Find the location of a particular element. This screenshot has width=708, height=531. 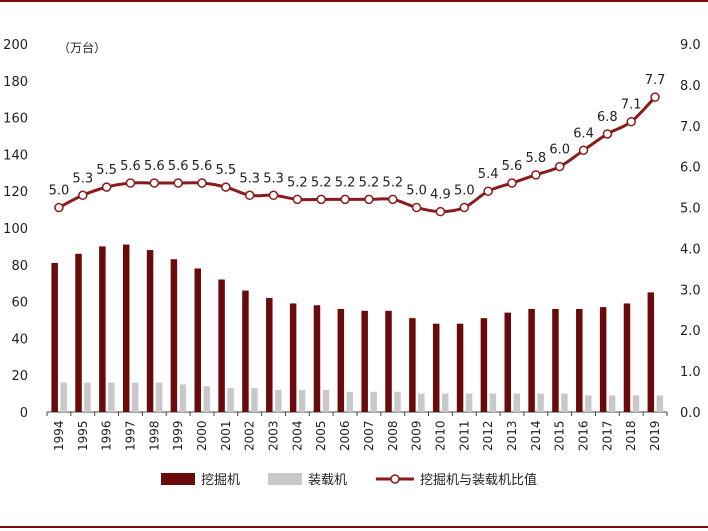

x-tick-label: 1996 is located at coordinates (107, 435).